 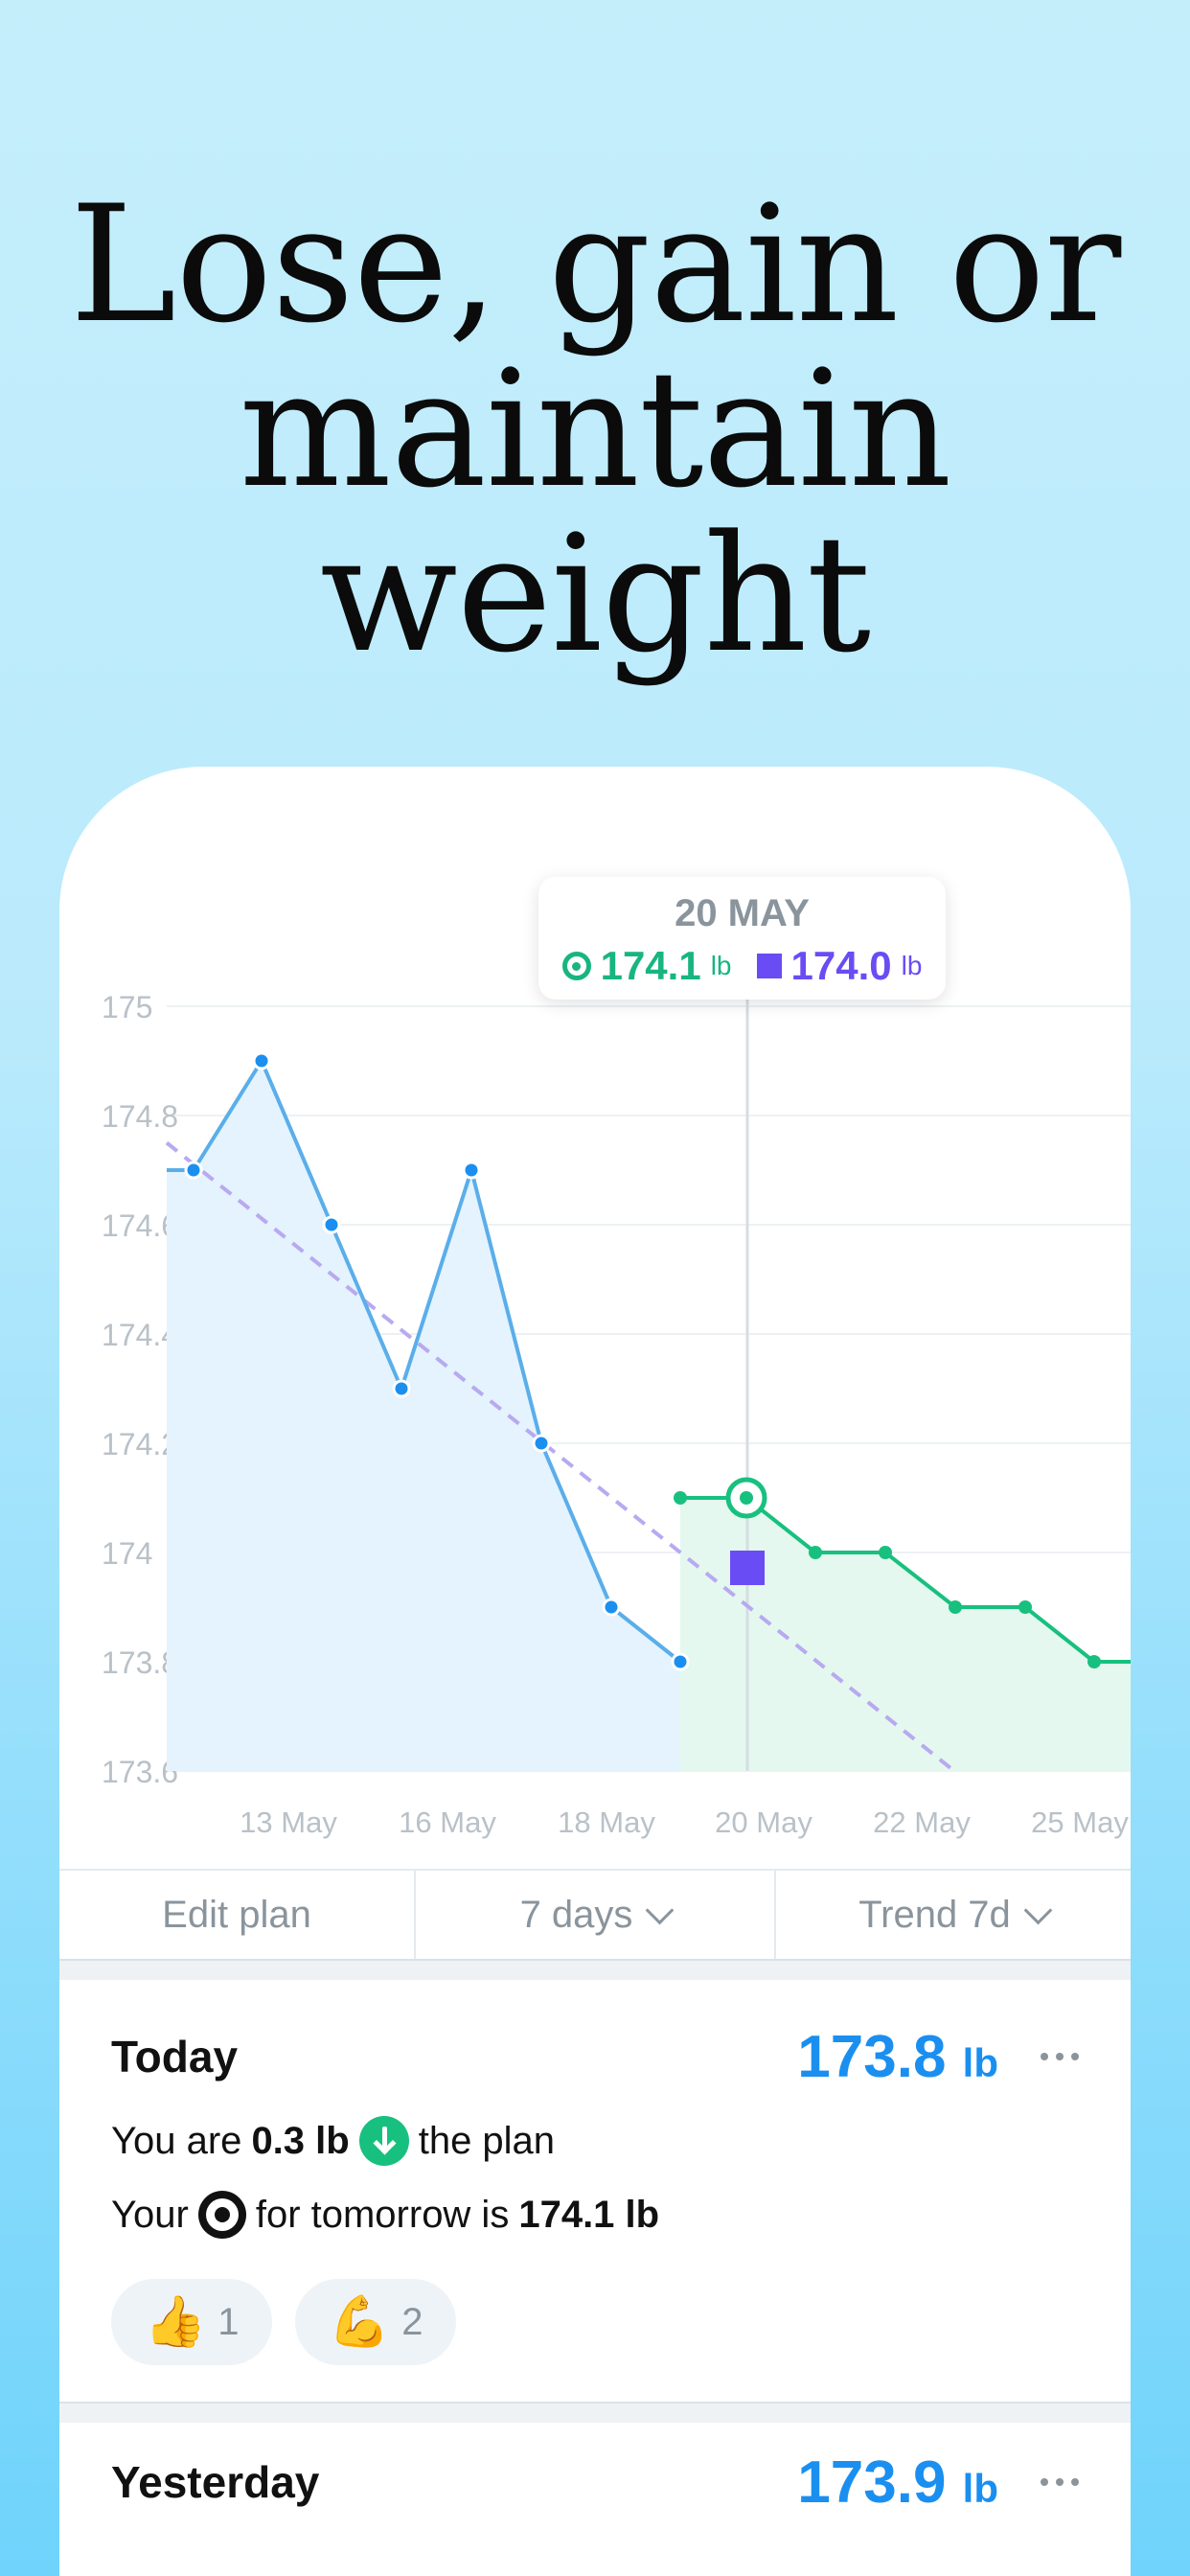 I want to click on x-tick-label: 25 May, so click(x=1080, y=1822).